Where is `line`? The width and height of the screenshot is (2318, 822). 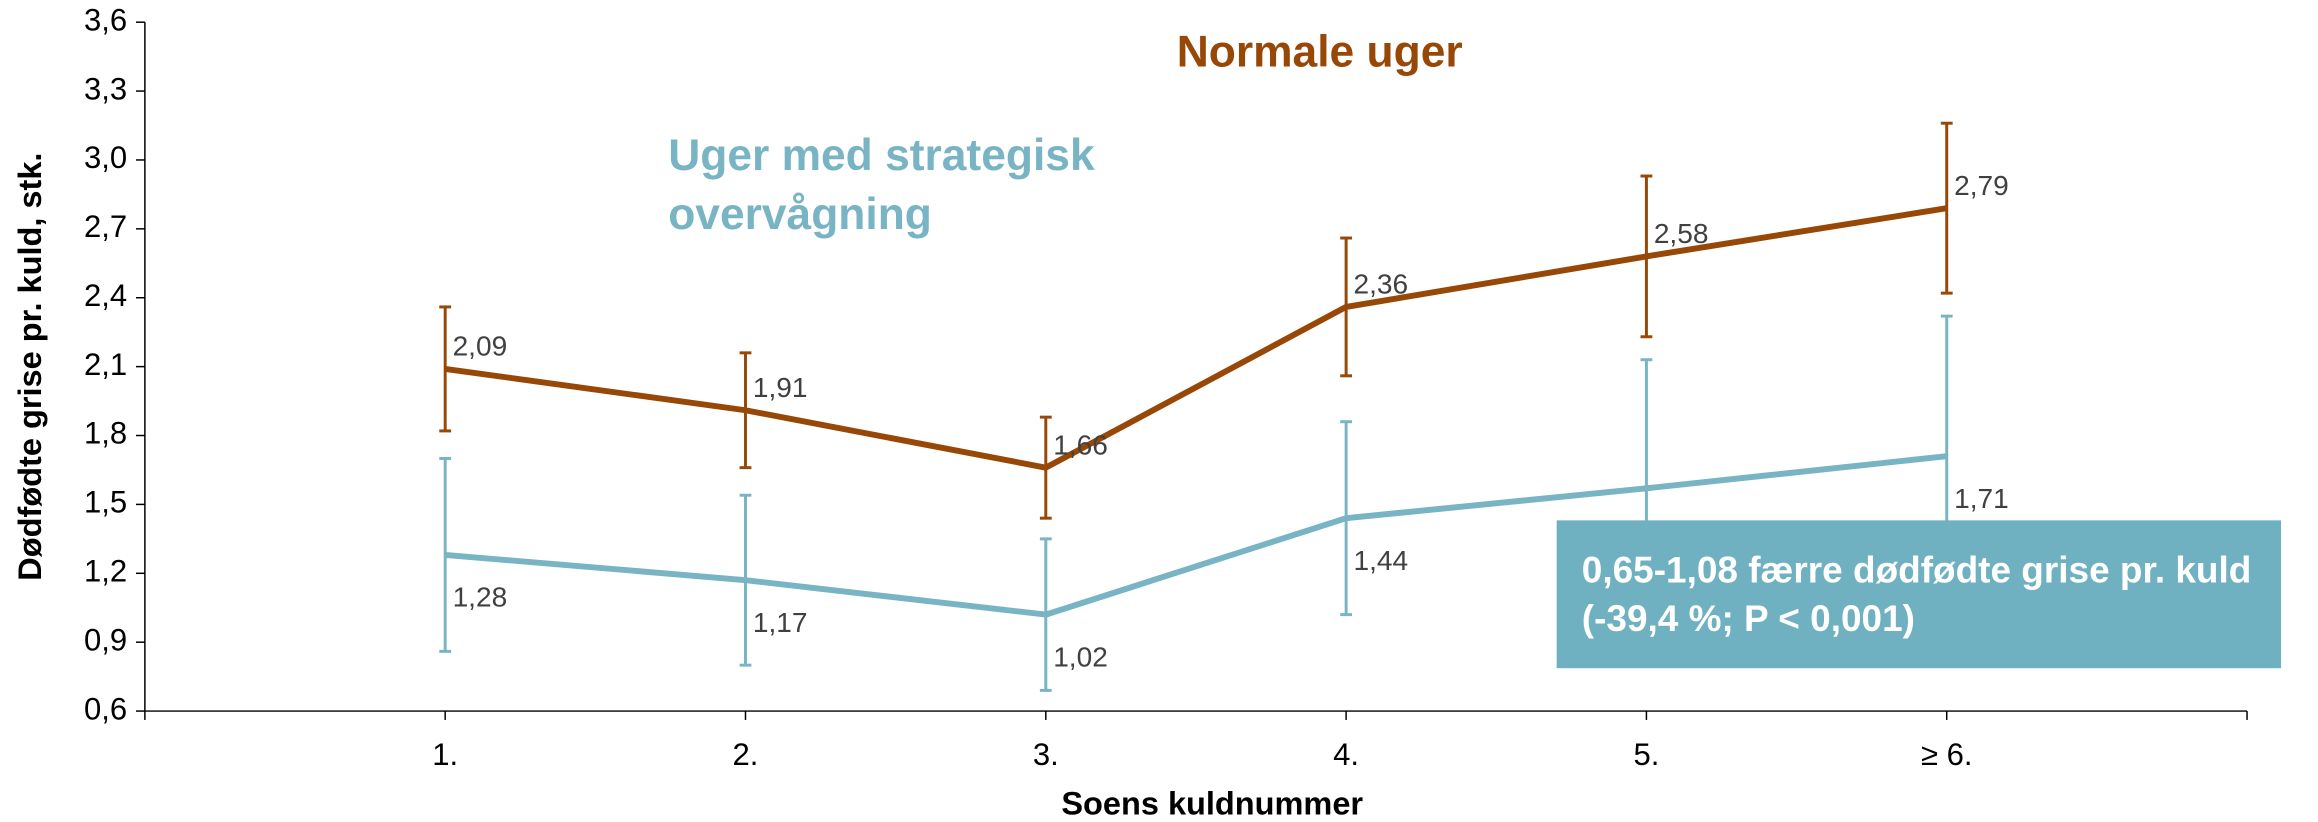
line is located at coordinates (1196, 535).